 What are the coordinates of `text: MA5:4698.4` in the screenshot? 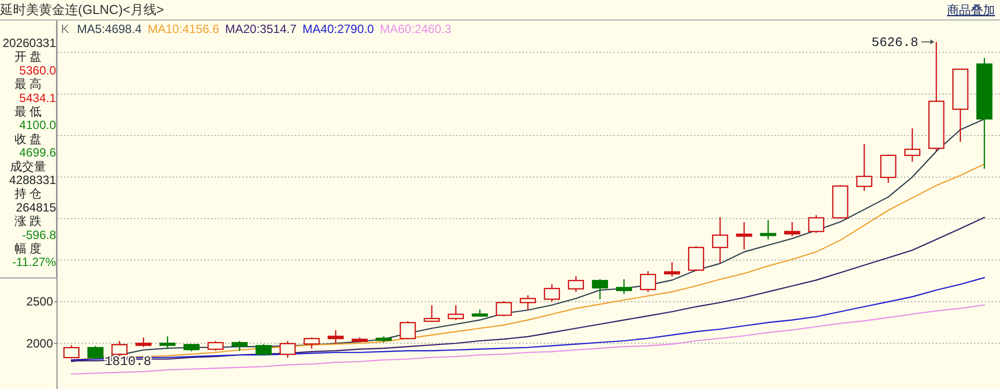 It's located at (109, 29).